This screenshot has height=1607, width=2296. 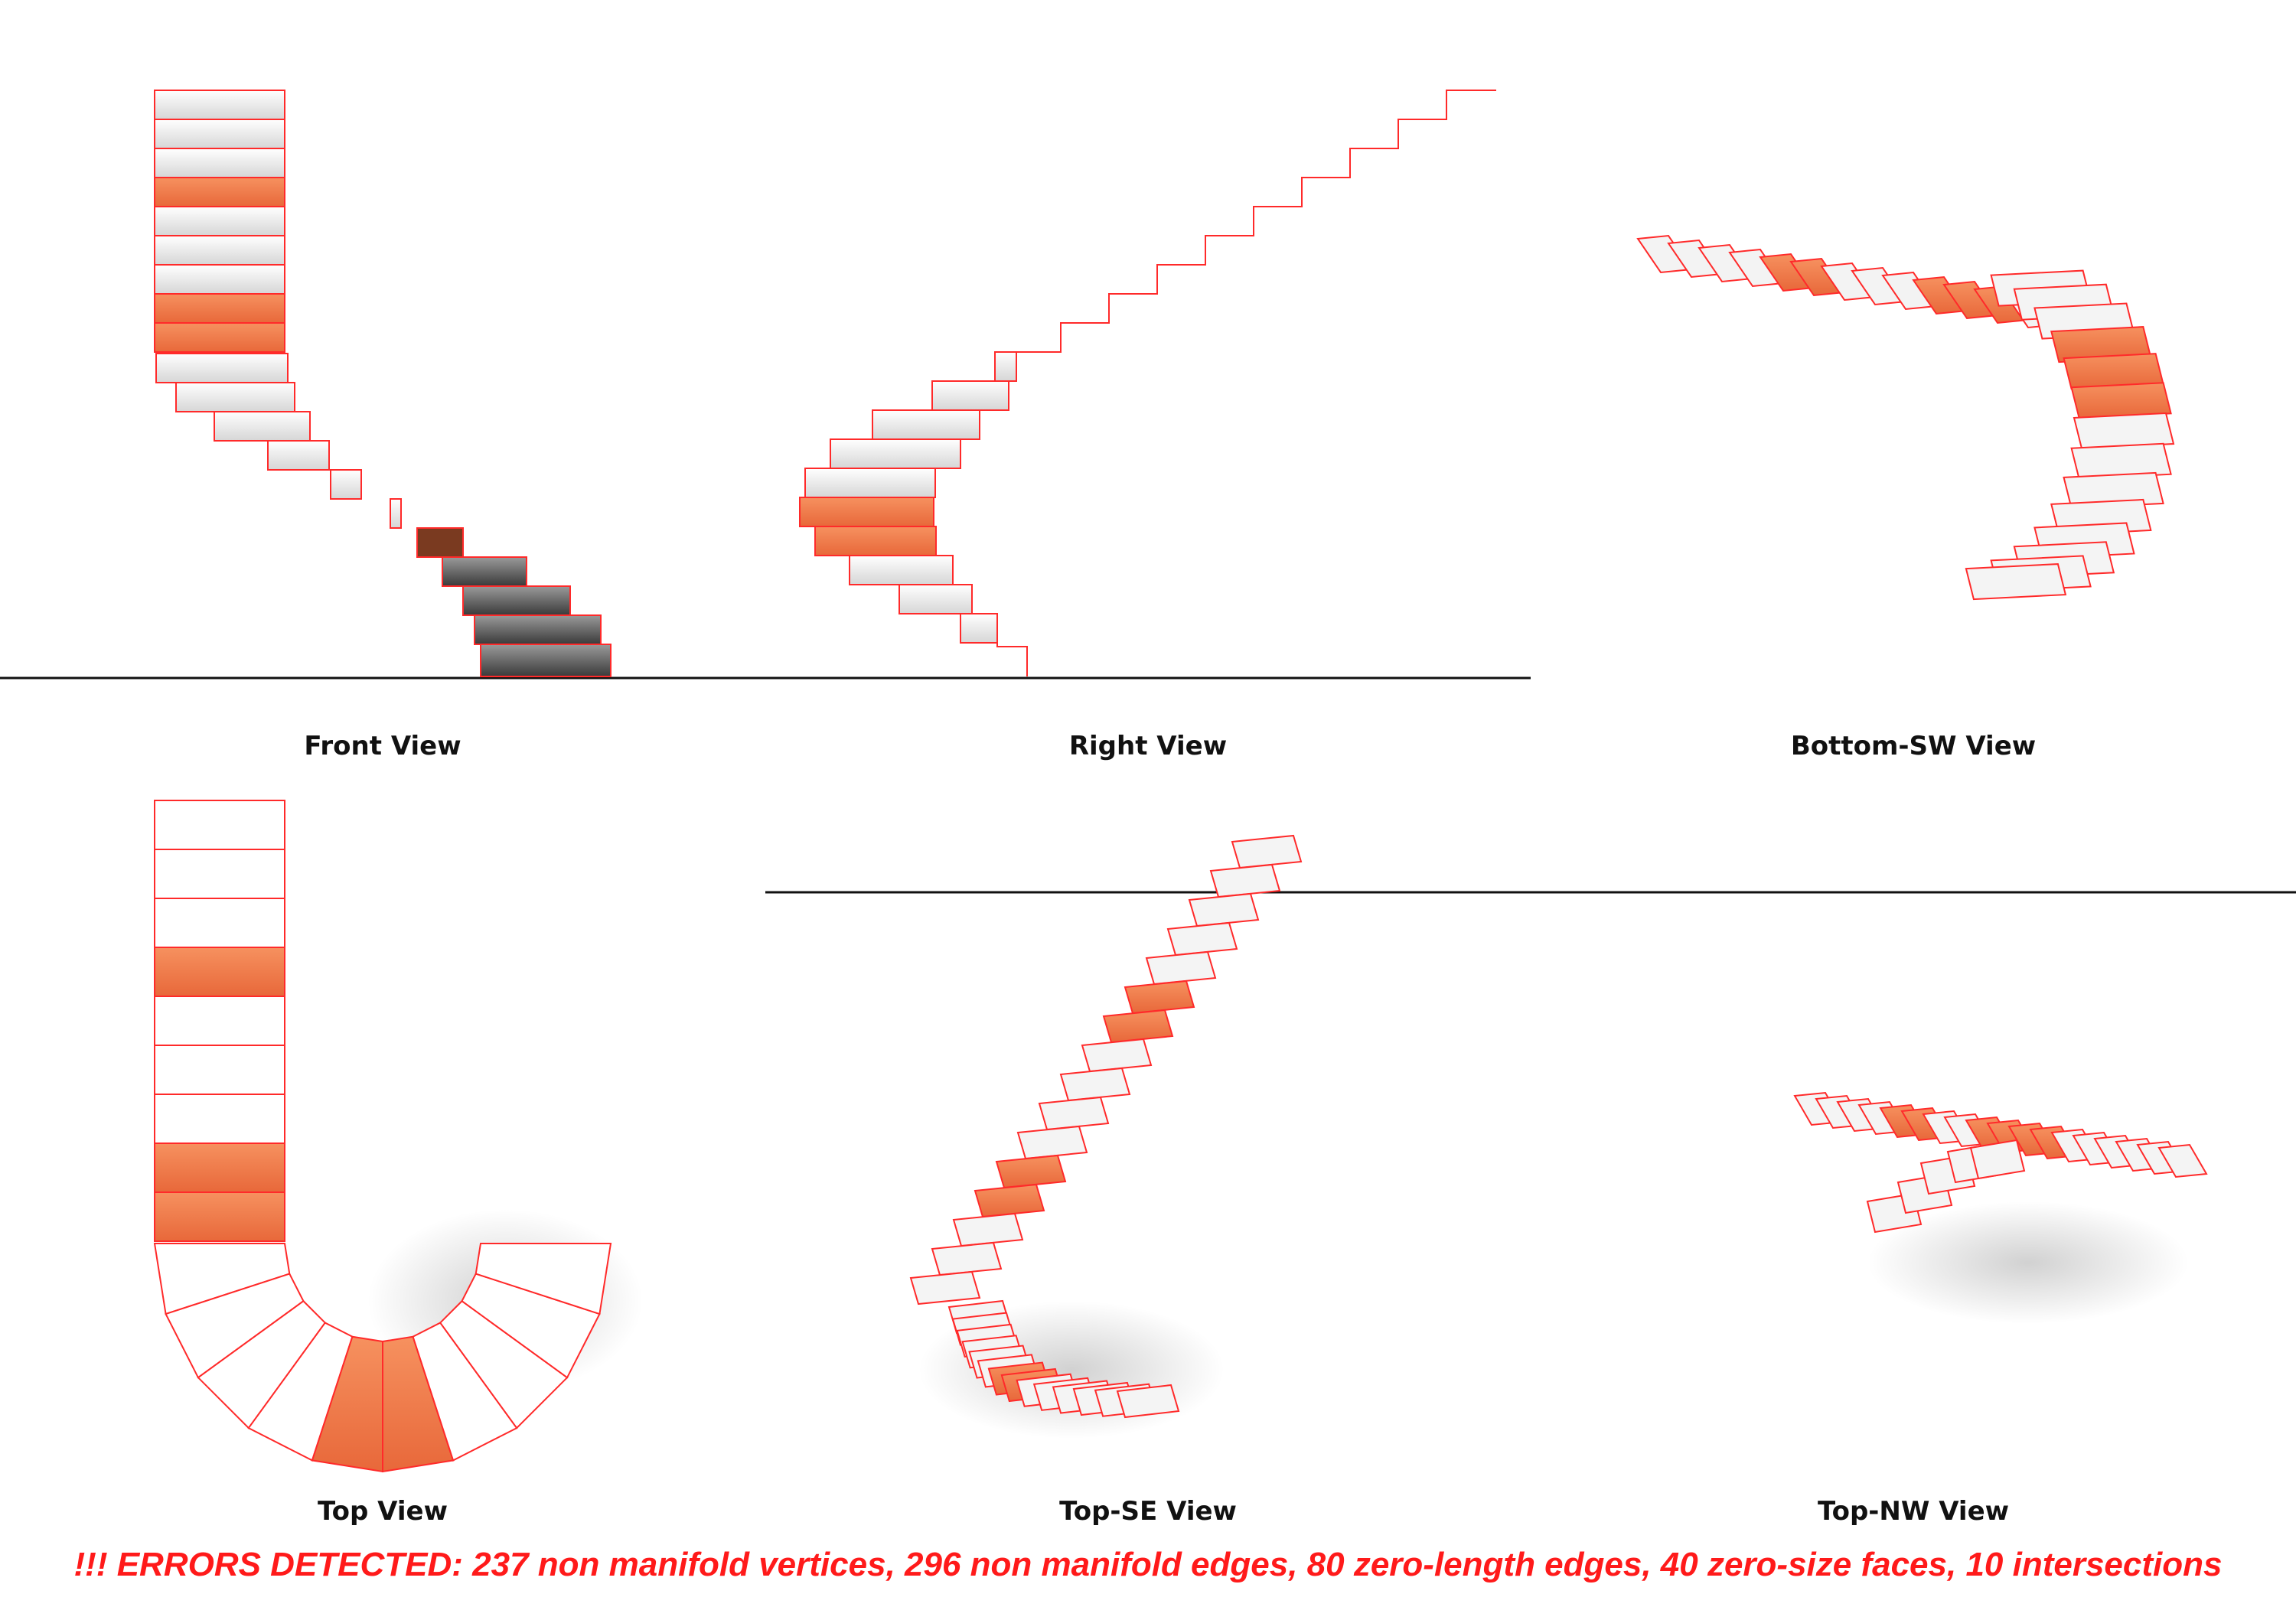 What do you see at coordinates (1230, 236) in the screenshot?
I see `right-stair-profile-upper` at bounding box center [1230, 236].